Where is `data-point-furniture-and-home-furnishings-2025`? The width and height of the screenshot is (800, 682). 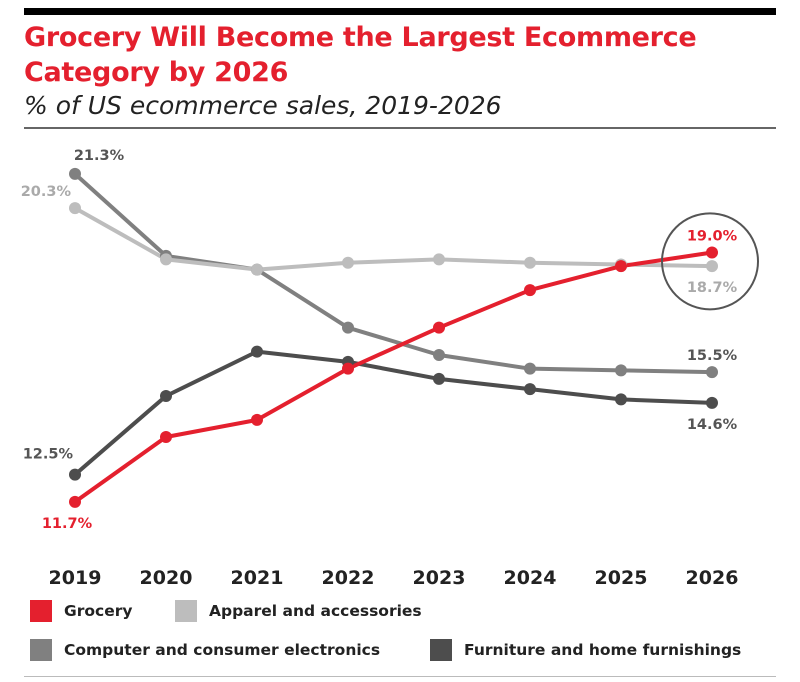 data-point-furniture-and-home-furnishings-2025 is located at coordinates (621, 399).